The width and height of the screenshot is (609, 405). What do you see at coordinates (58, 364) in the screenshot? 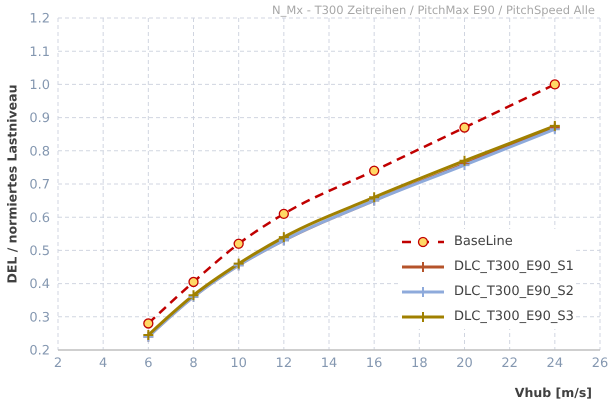
I see `x-tick-label: 2` at bounding box center [58, 364].